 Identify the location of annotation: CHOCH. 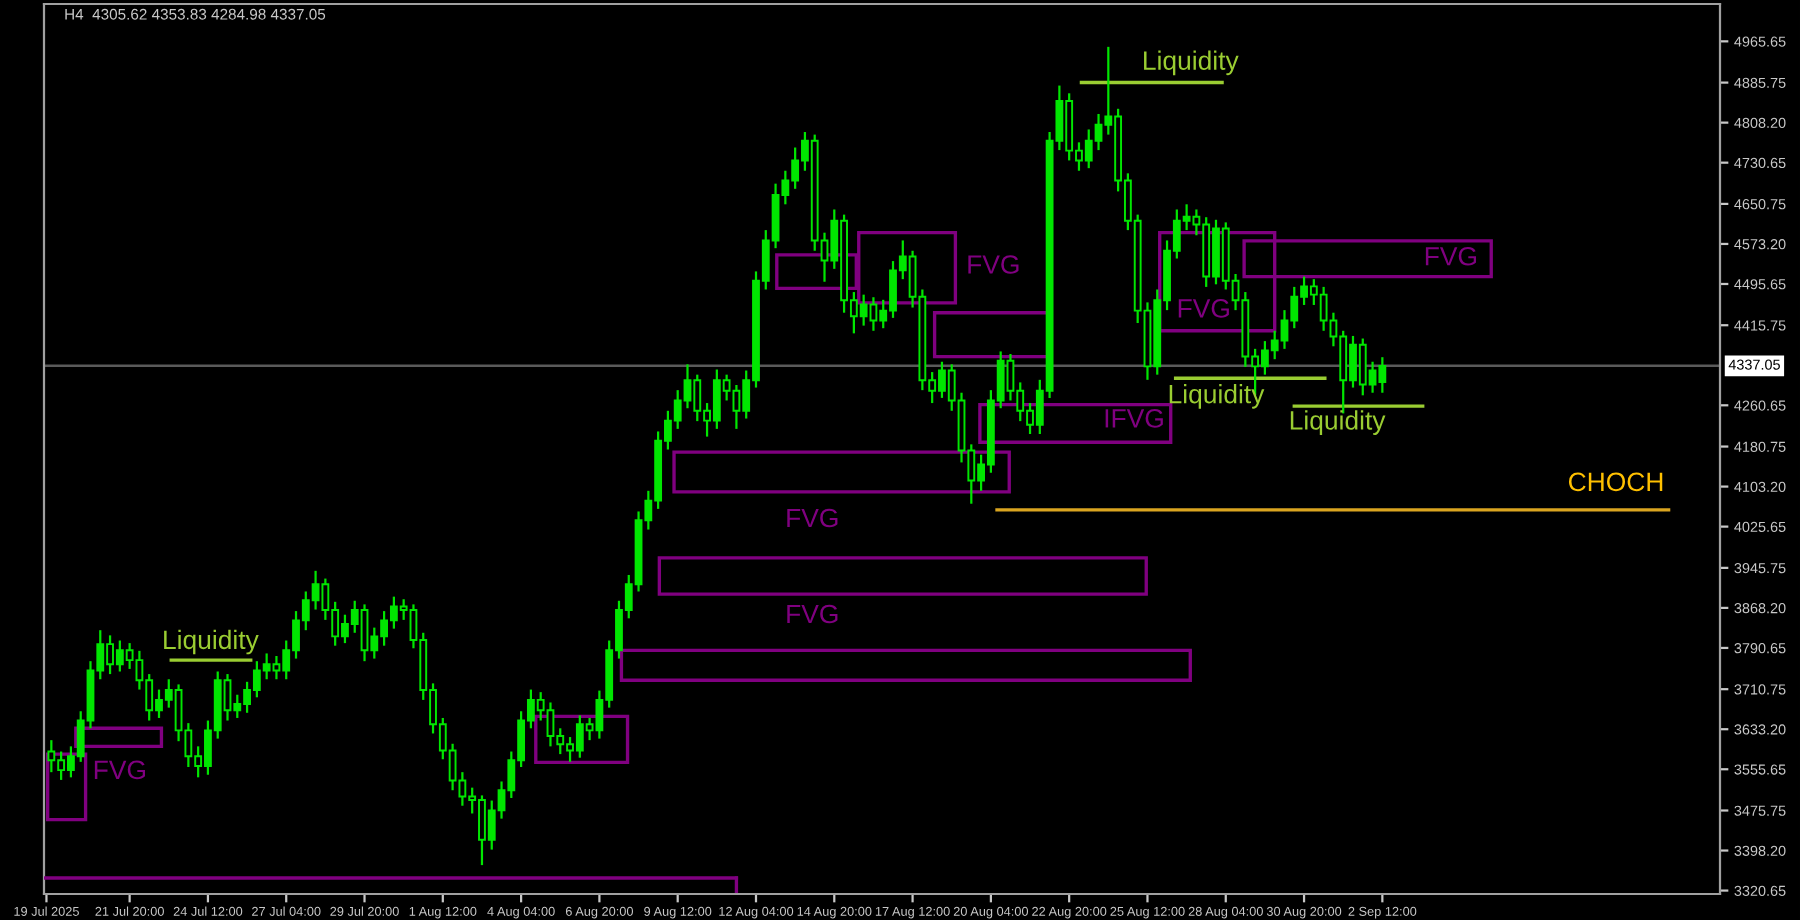
(1615, 482).